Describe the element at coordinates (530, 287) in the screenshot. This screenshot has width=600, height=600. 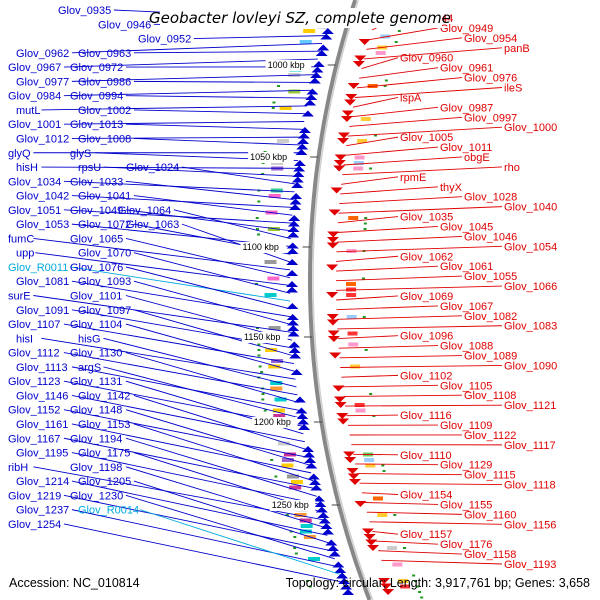
I see `right-gene-label: Glov_1066` at that location.